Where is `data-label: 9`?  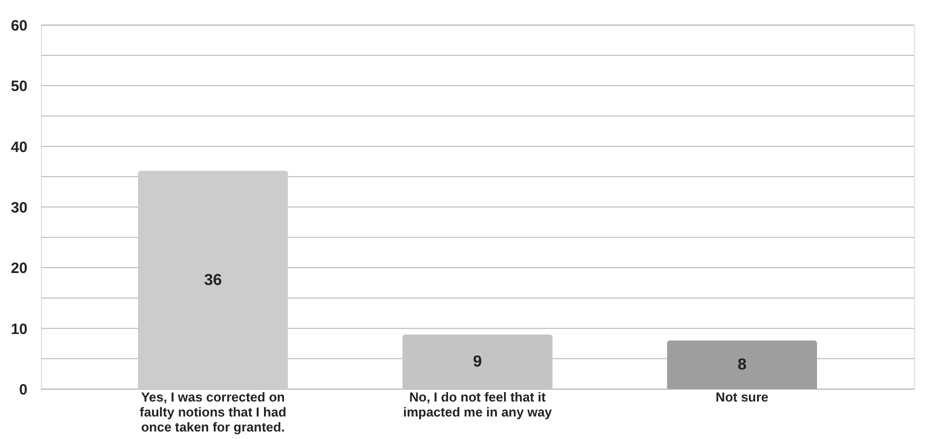 data-label: 9 is located at coordinates (477, 362).